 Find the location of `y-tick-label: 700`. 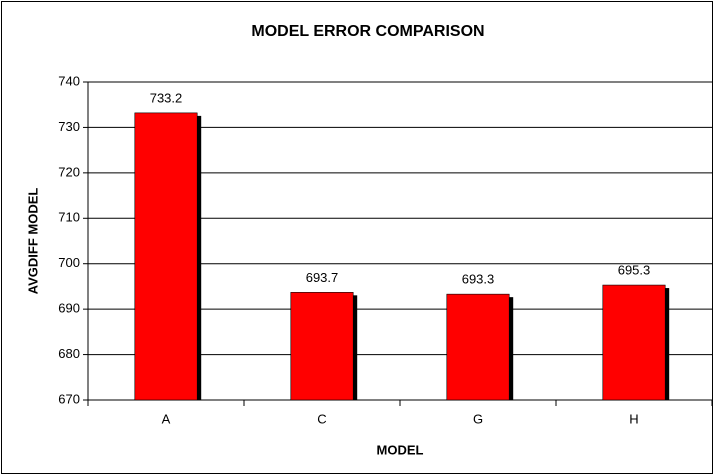

y-tick-label: 700 is located at coordinates (69, 262).